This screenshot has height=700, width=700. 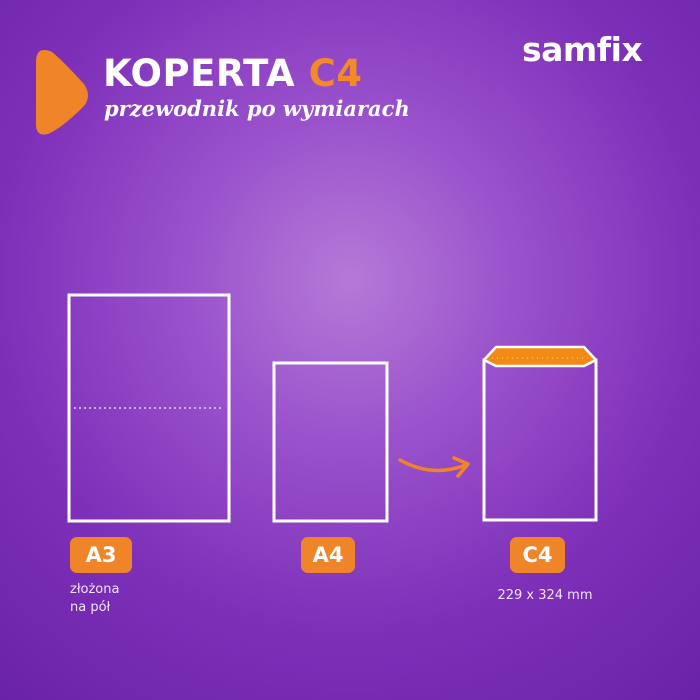 What do you see at coordinates (330, 442) in the screenshot?
I see `a4-sheet` at bounding box center [330, 442].